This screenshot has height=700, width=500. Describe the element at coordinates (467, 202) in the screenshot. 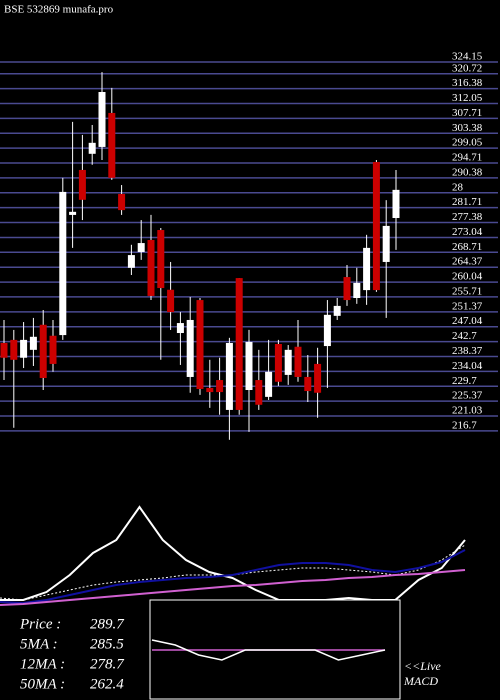

I see `y-tick-label: 281.71` at that location.